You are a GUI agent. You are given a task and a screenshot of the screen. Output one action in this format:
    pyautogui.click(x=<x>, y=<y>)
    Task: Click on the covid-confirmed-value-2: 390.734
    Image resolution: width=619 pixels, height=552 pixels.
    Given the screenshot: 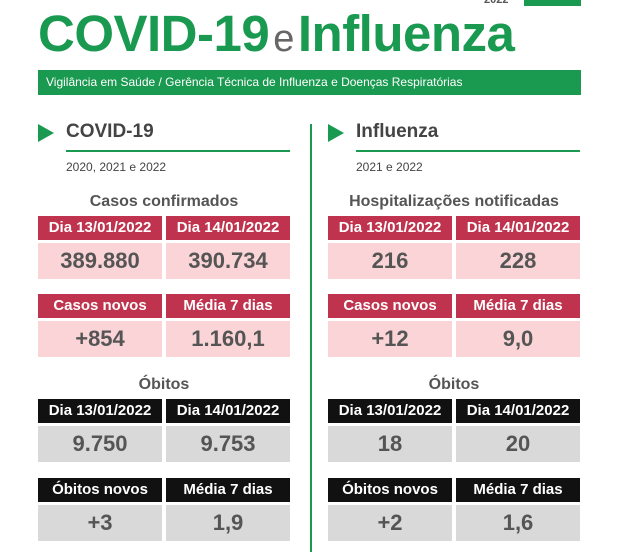 What is the action you would take?
    pyautogui.click(x=228, y=261)
    